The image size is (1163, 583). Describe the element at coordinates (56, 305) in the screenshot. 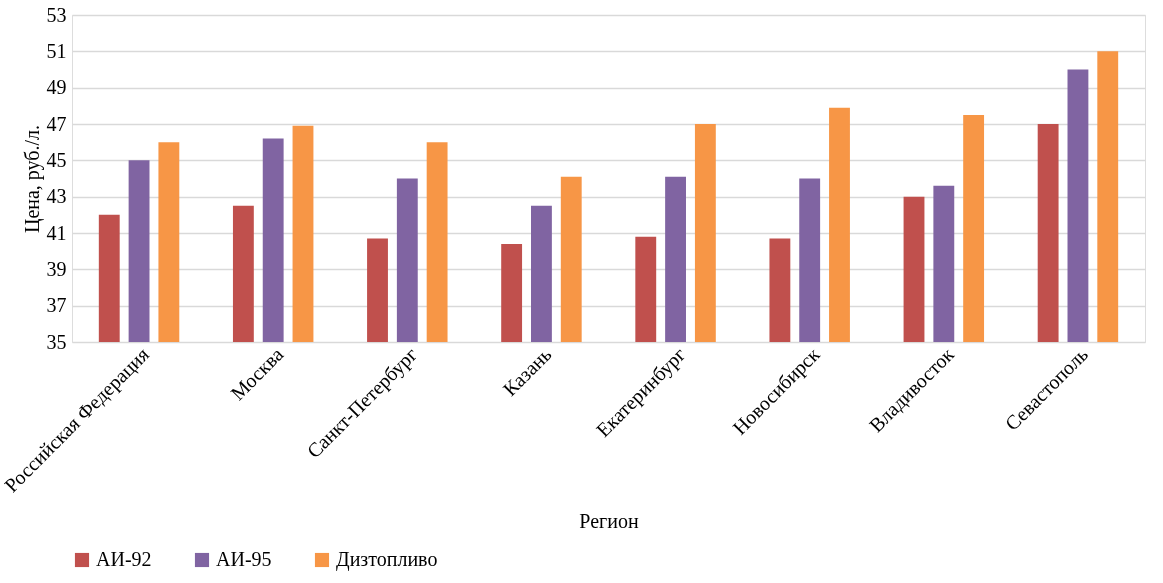

I see `y-tick-label: 37` at that location.